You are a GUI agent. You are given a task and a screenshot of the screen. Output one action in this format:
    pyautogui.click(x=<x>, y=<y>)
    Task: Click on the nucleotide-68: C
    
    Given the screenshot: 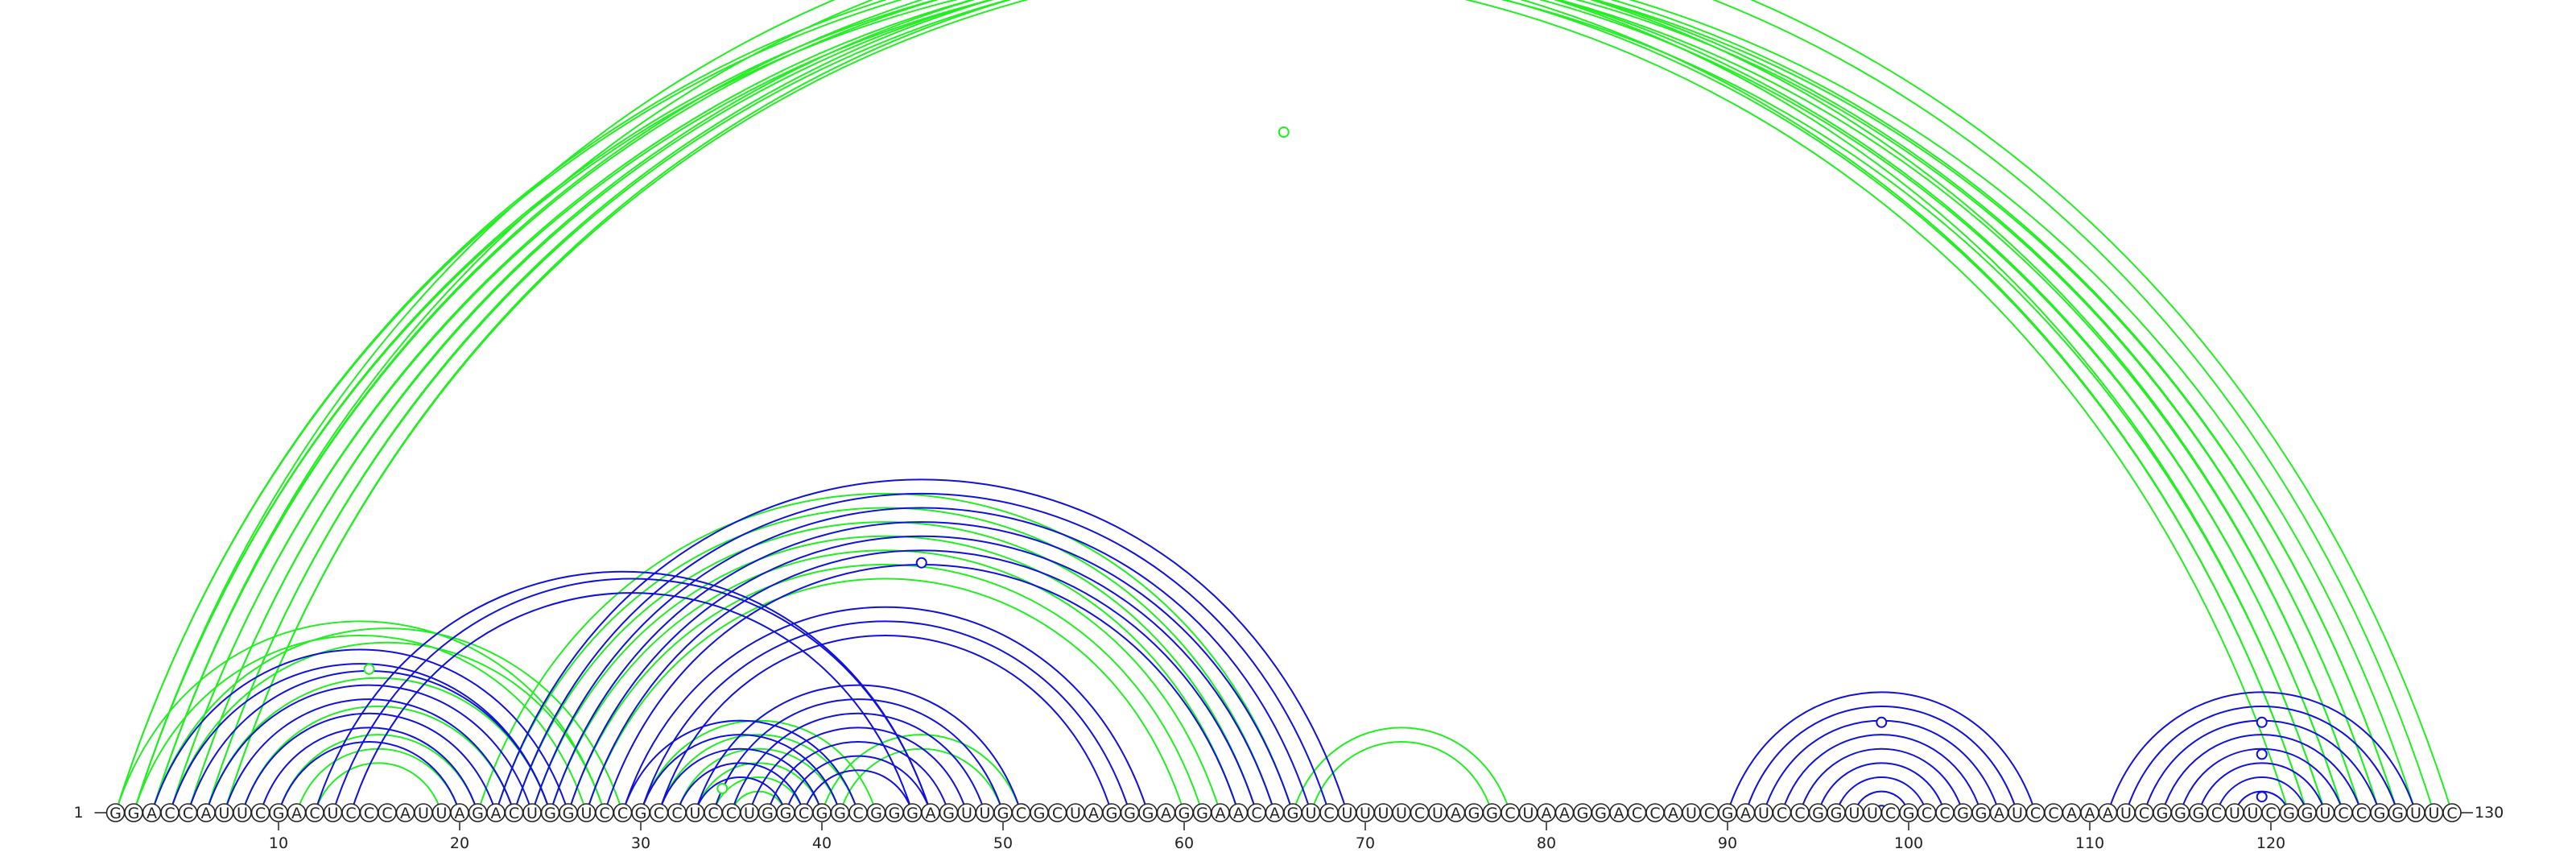 What is the action you would take?
    pyautogui.click(x=1329, y=812)
    